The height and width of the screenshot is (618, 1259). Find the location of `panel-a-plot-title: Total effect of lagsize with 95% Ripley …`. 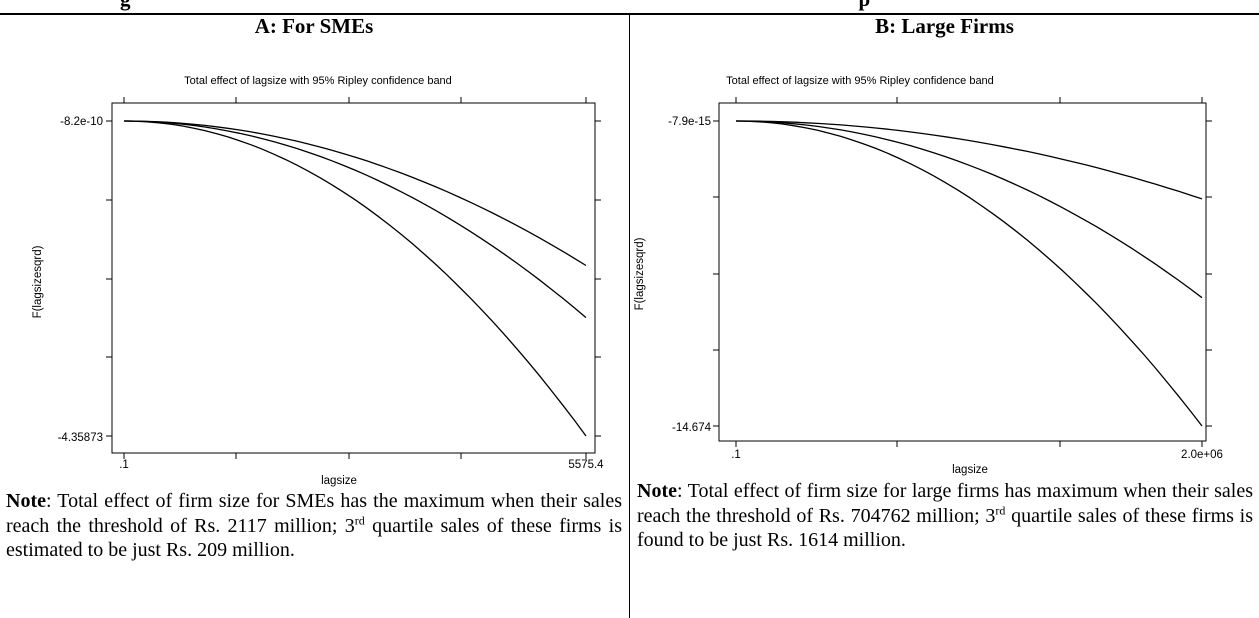

panel-a-plot-title: Total effect of lagsize with 95% Ripley … is located at coordinates (318, 81).